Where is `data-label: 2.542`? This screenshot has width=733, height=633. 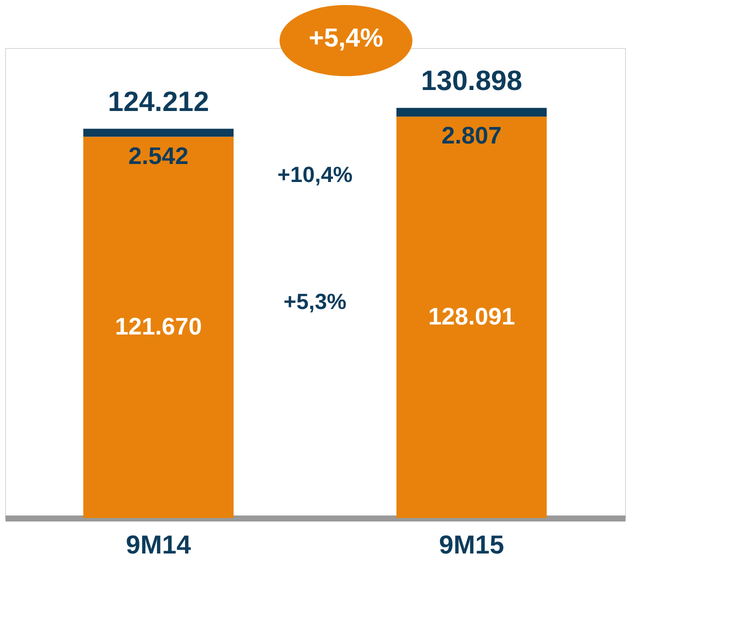
data-label: 2.542 is located at coordinates (158, 156).